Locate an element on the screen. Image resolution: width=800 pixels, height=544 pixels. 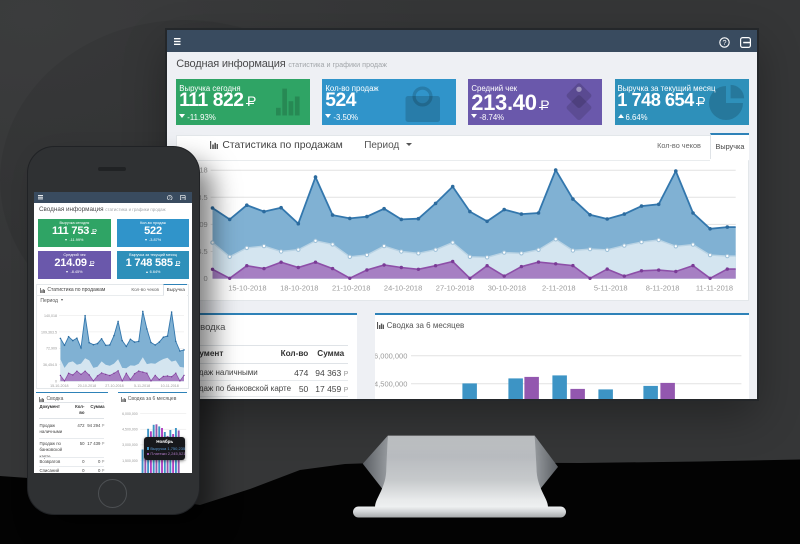
svg-text: 30-10-2018 is located at coordinates (507, 287).